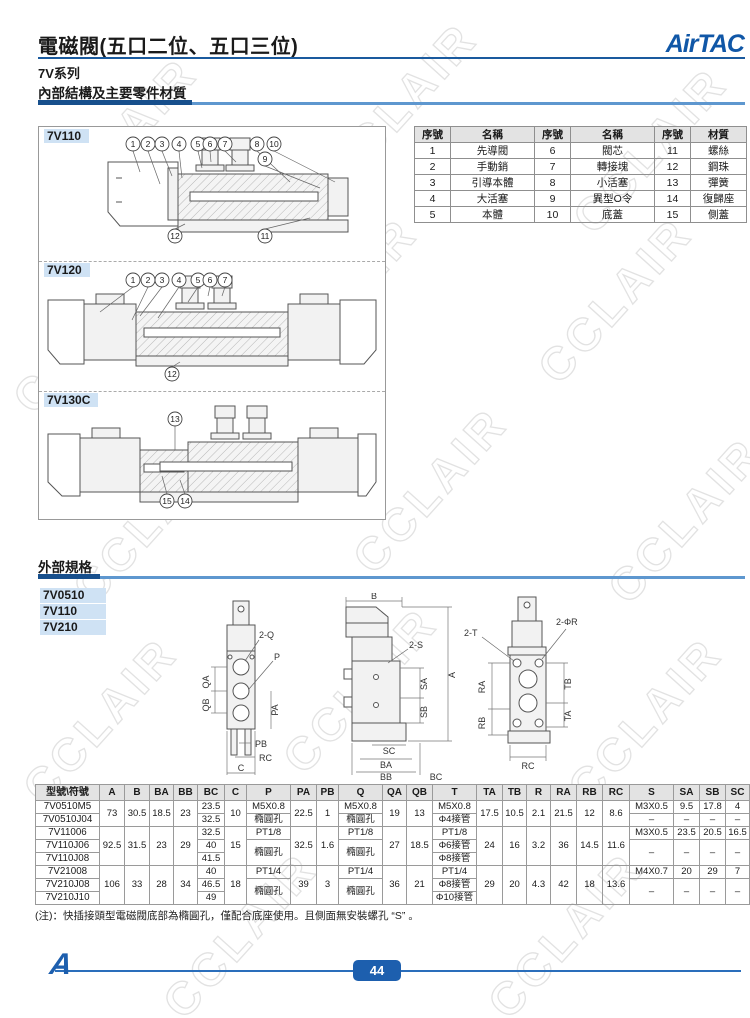 The image size is (750, 1018). Describe the element at coordinates (432, 182) in the screenshot. I see `model-cell: 3` at that location.